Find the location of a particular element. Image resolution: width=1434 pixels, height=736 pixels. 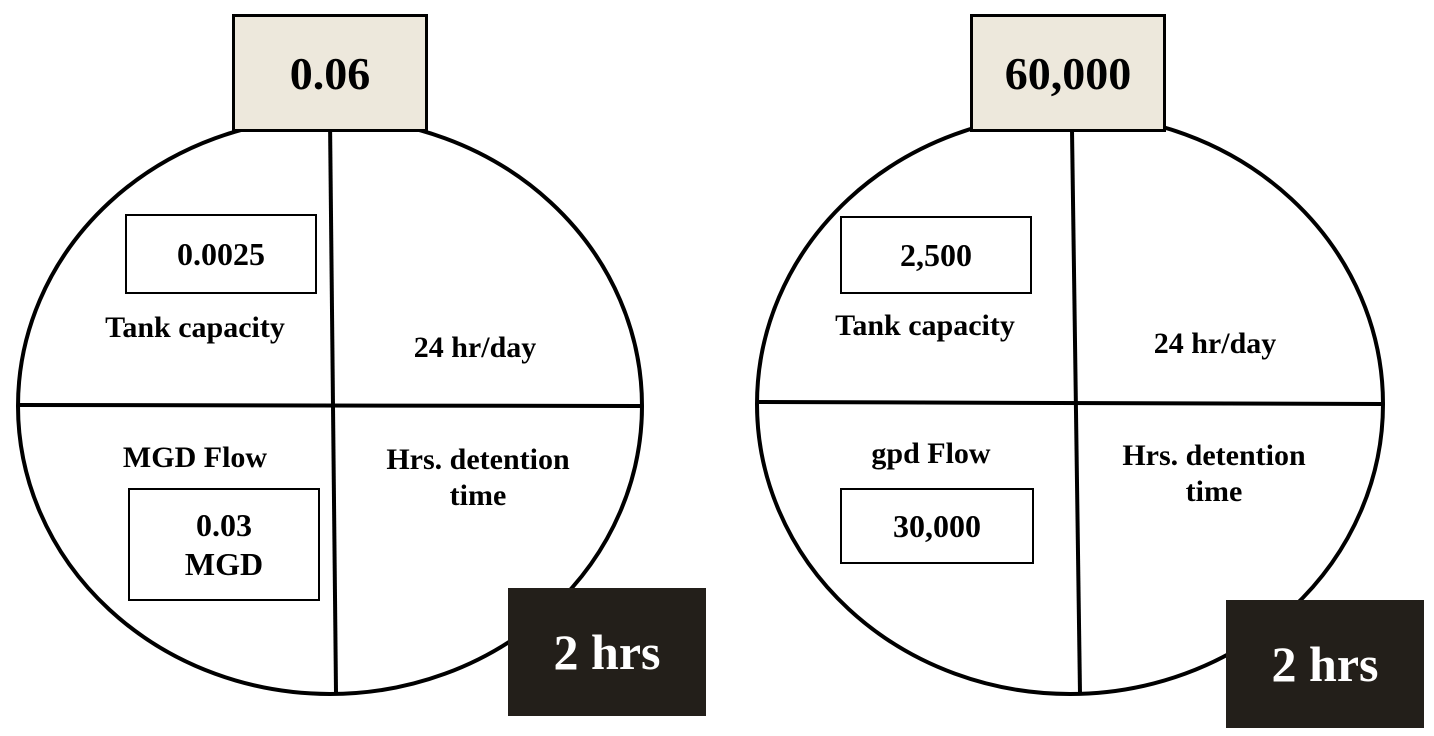

tank-capacity-value-box: 2,500 is located at coordinates (936, 255).